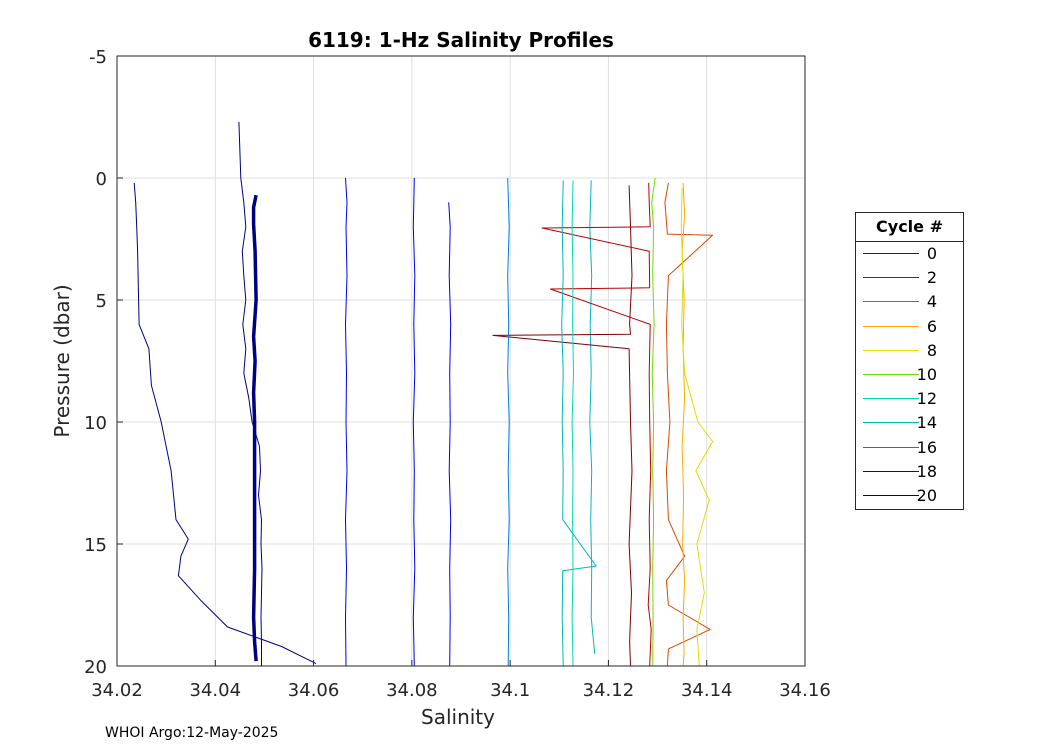 Image resolution: width=1050 pixels, height=750 pixels. I want to click on x-tick-label: 34.02, so click(117, 690).